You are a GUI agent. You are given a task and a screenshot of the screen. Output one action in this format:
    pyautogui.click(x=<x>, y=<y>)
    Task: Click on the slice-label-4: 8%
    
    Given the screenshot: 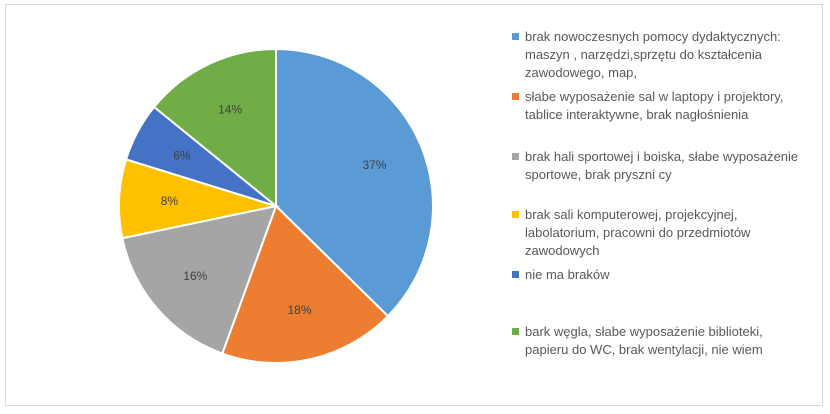 What is the action you would take?
    pyautogui.click(x=170, y=201)
    